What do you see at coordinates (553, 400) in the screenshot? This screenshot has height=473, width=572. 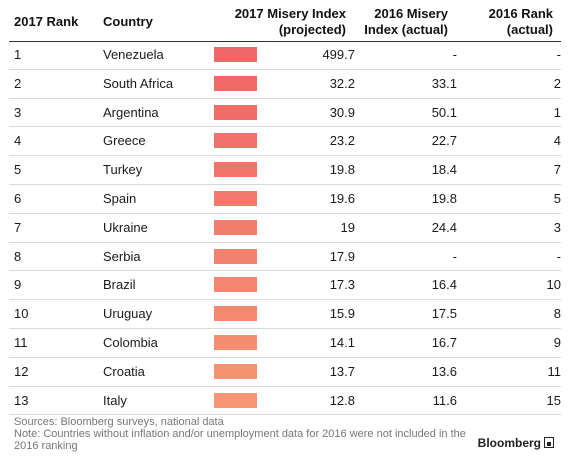 I see `rank-2016-cell: 15` at bounding box center [553, 400].